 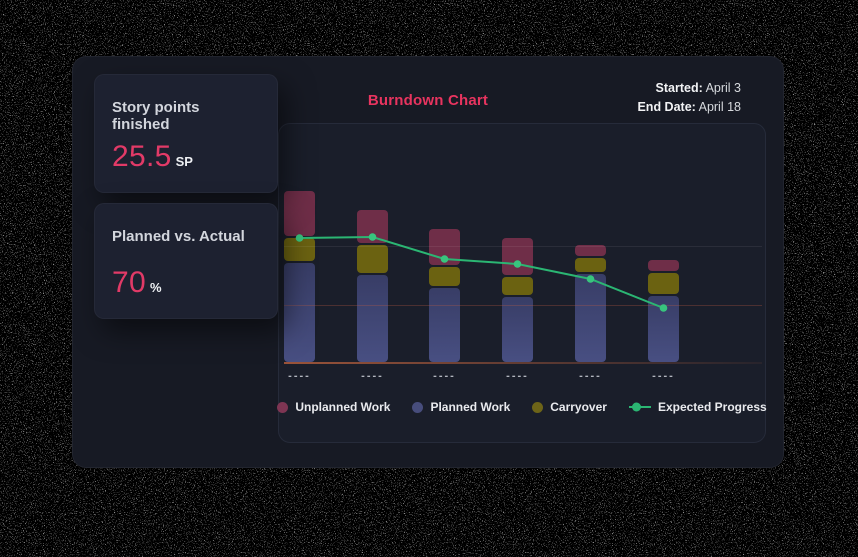 I want to click on end-date-row: End Date: April 18, so click(x=689, y=107).